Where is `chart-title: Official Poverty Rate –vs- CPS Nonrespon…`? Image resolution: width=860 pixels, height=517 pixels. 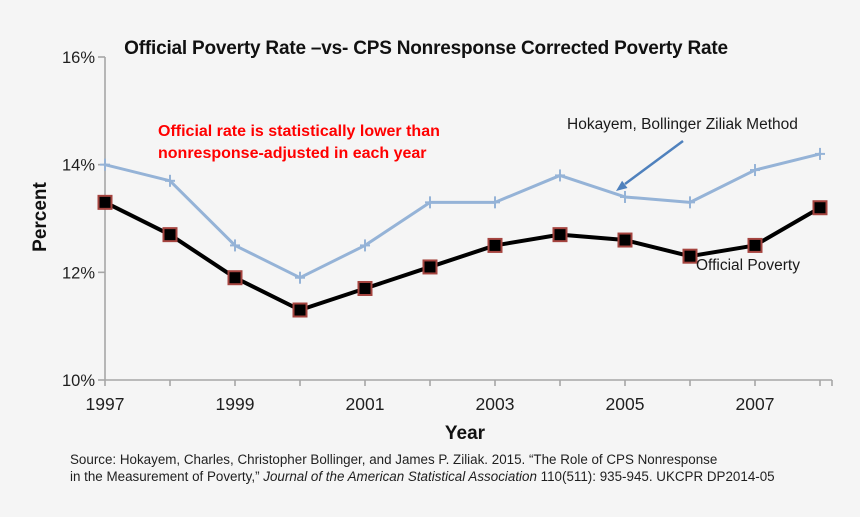
chart-title: Official Poverty Rate –vs- CPS Nonrespon… is located at coordinates (426, 48).